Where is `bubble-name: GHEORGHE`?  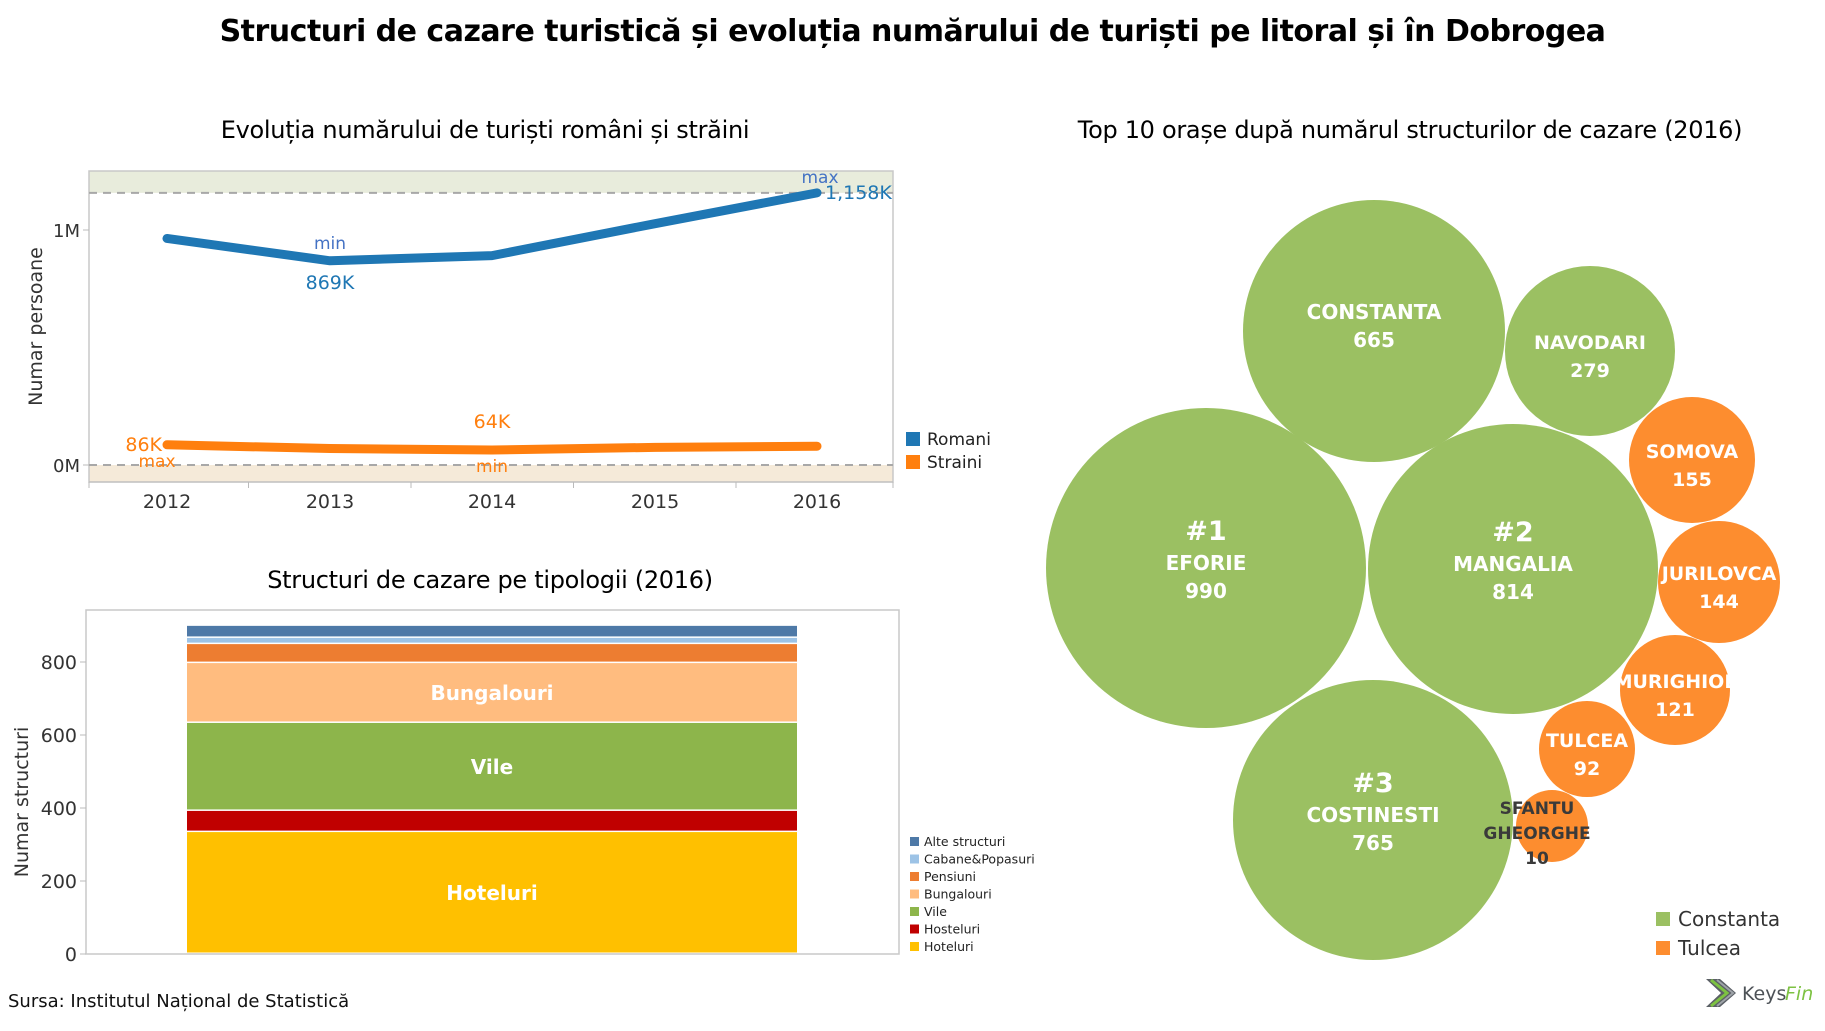
bubble-name: GHEORGHE is located at coordinates (1536, 834).